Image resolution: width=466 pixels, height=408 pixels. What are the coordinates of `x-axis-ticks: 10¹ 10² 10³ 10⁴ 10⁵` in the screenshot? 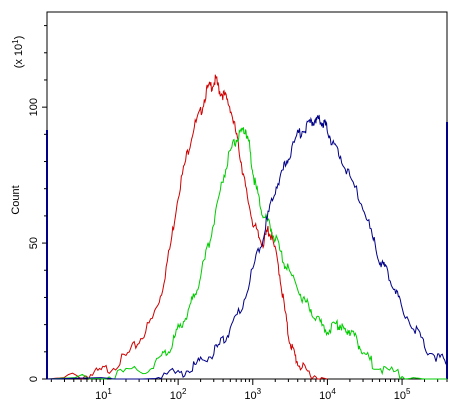 It's located at (249, 390).